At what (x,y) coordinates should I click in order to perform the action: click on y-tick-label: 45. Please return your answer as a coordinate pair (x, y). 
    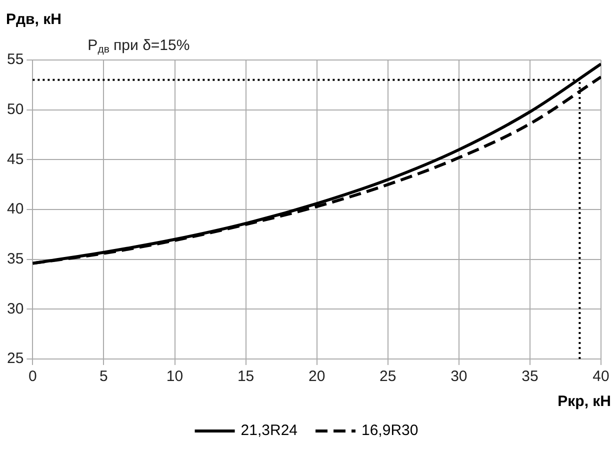
    Looking at the image, I should click on (15, 159).